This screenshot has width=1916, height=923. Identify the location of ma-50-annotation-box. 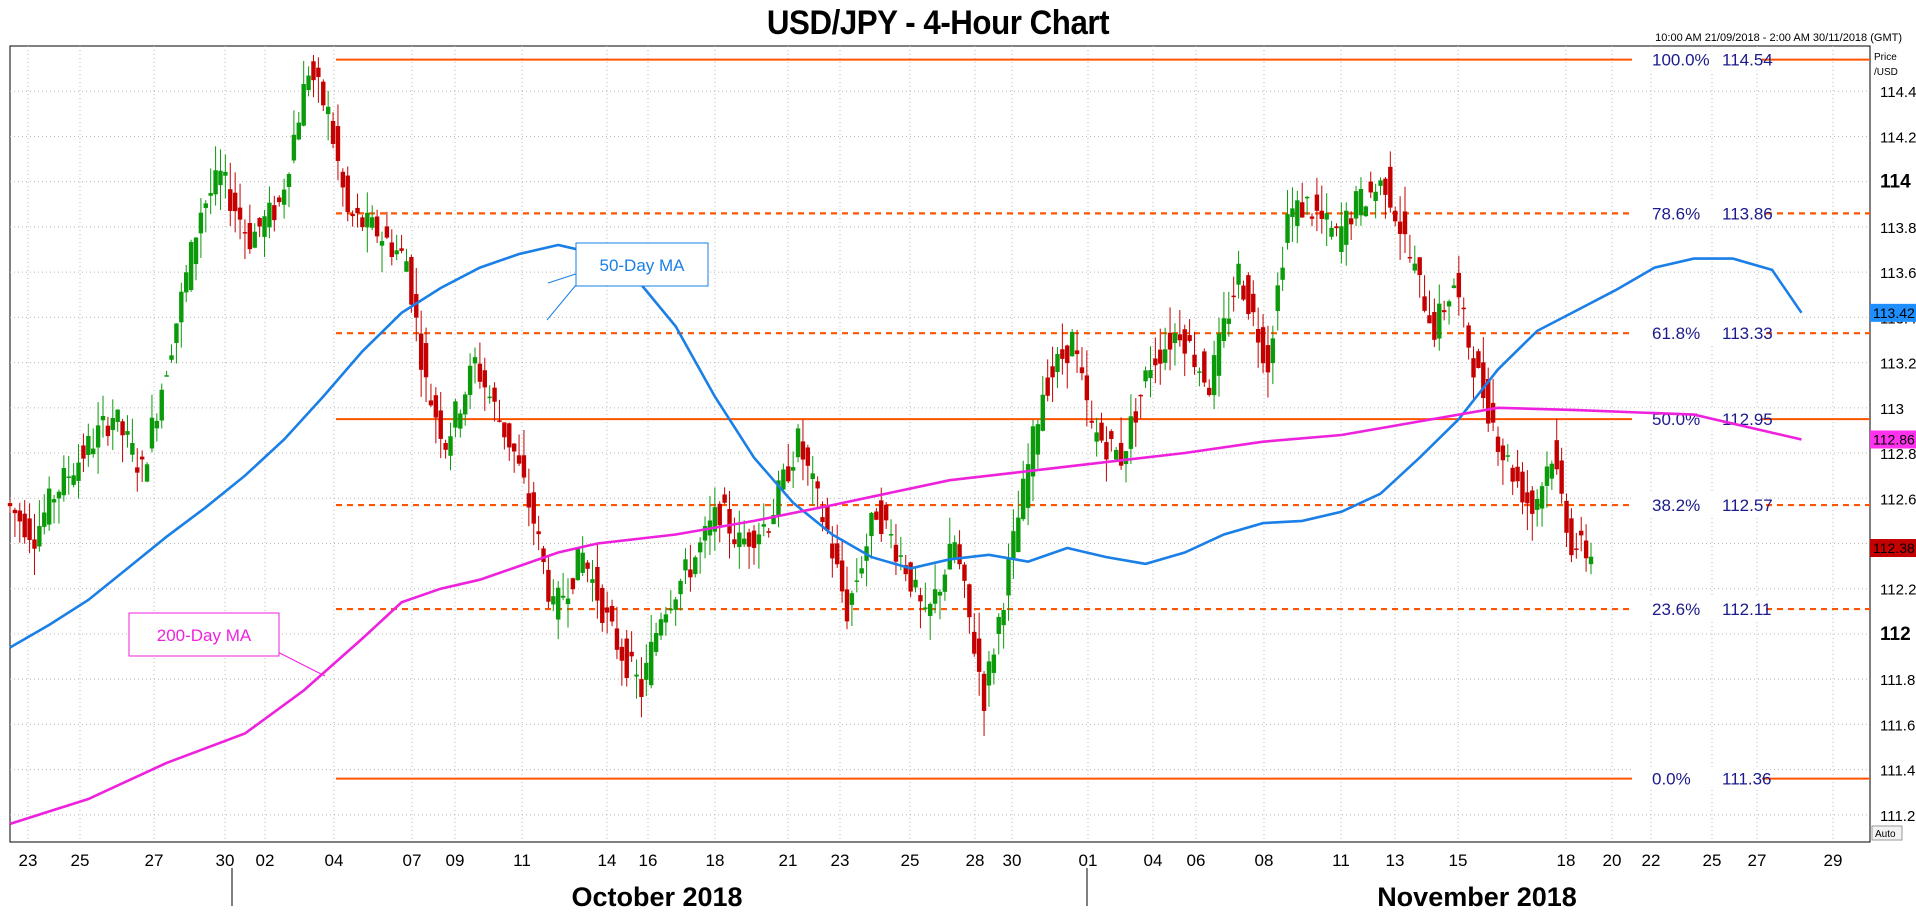
(642, 264).